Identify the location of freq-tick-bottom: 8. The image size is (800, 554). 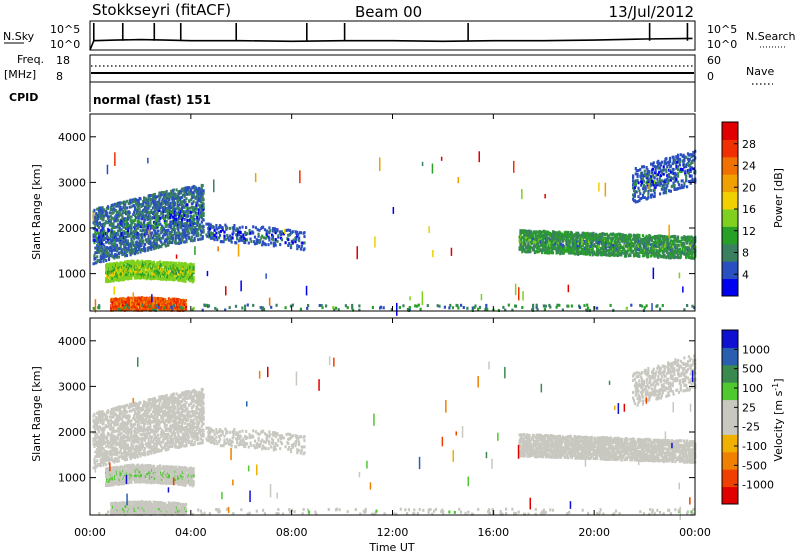
(59, 76).